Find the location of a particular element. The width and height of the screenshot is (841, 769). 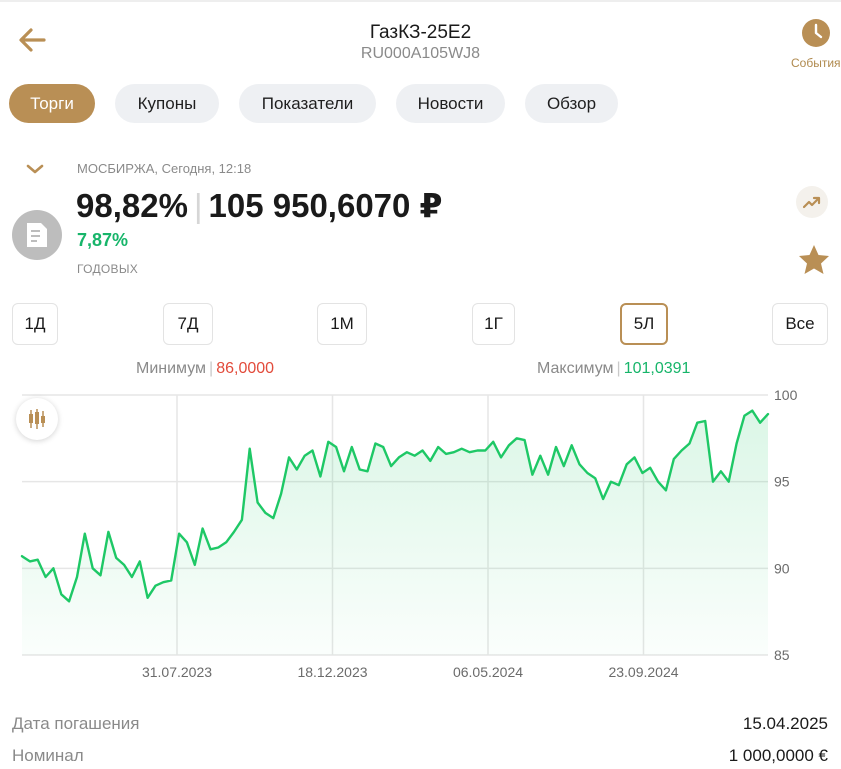

favorite-button is located at coordinates (814, 260).